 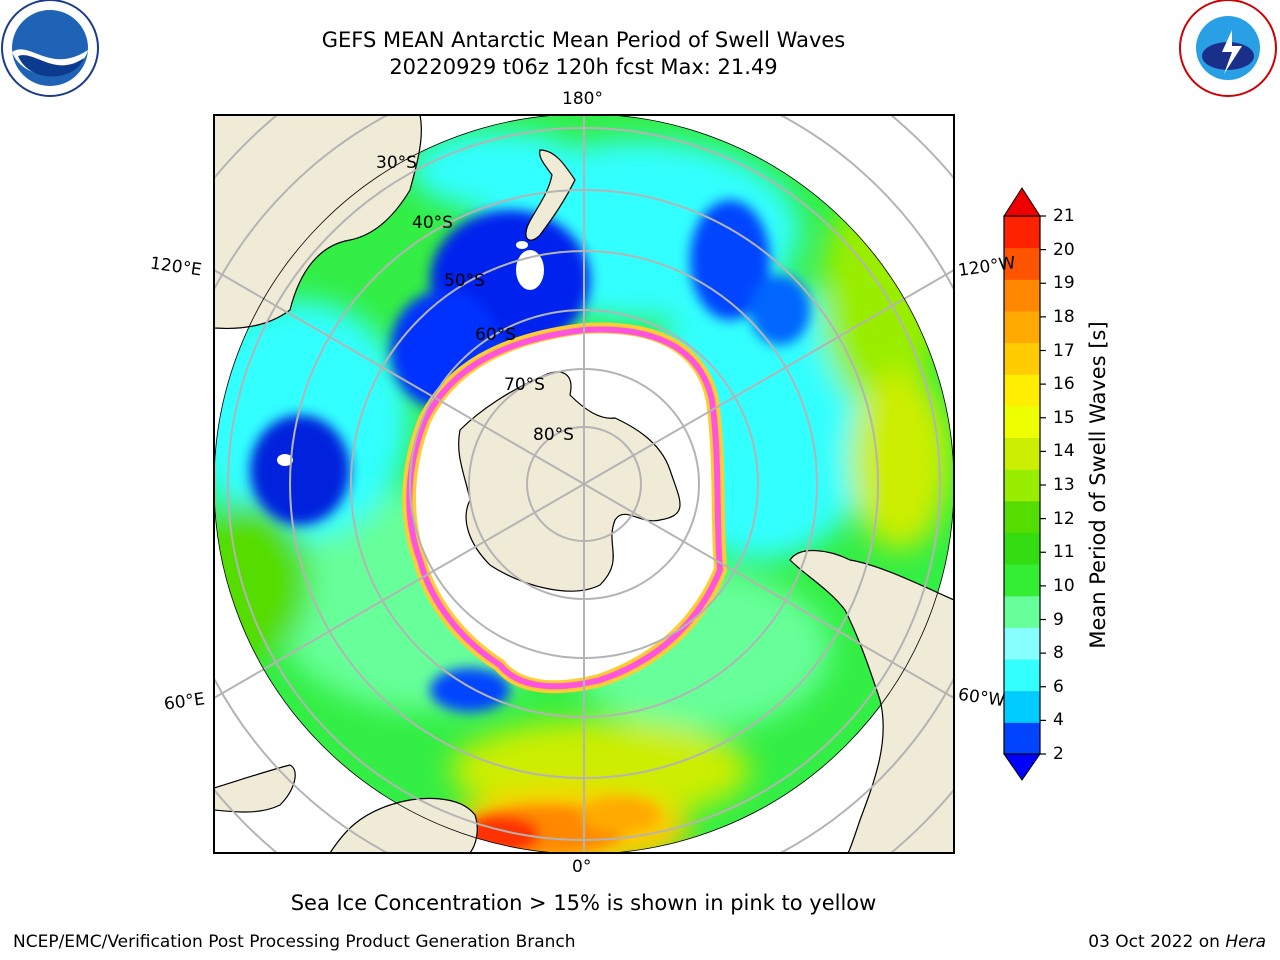 I want to click on footer-host: Hera, so click(x=1245, y=942).